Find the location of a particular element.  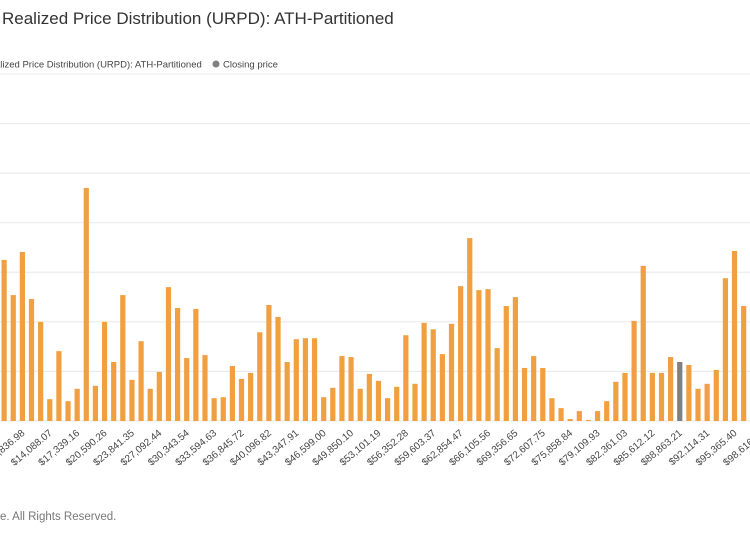

legend-marker is located at coordinates (216, 64).